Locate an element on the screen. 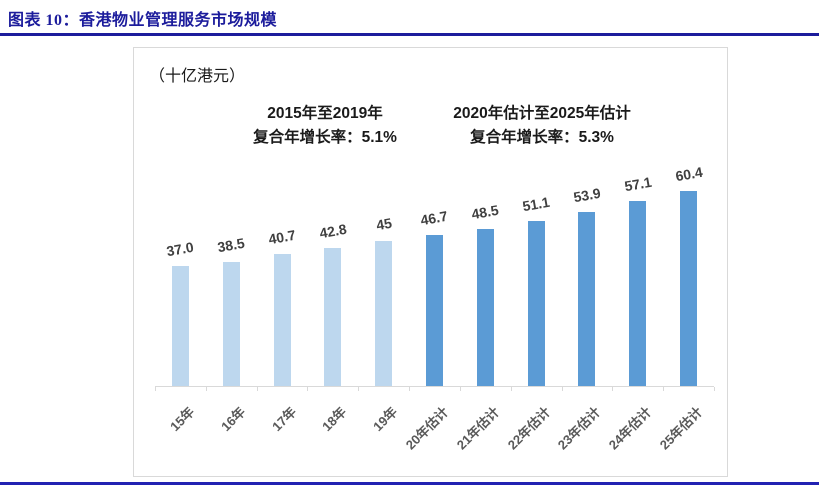 This screenshot has width=819, height=489. cagr-annotation-period: 2020年估计至2025年估计 is located at coordinates (542, 113).